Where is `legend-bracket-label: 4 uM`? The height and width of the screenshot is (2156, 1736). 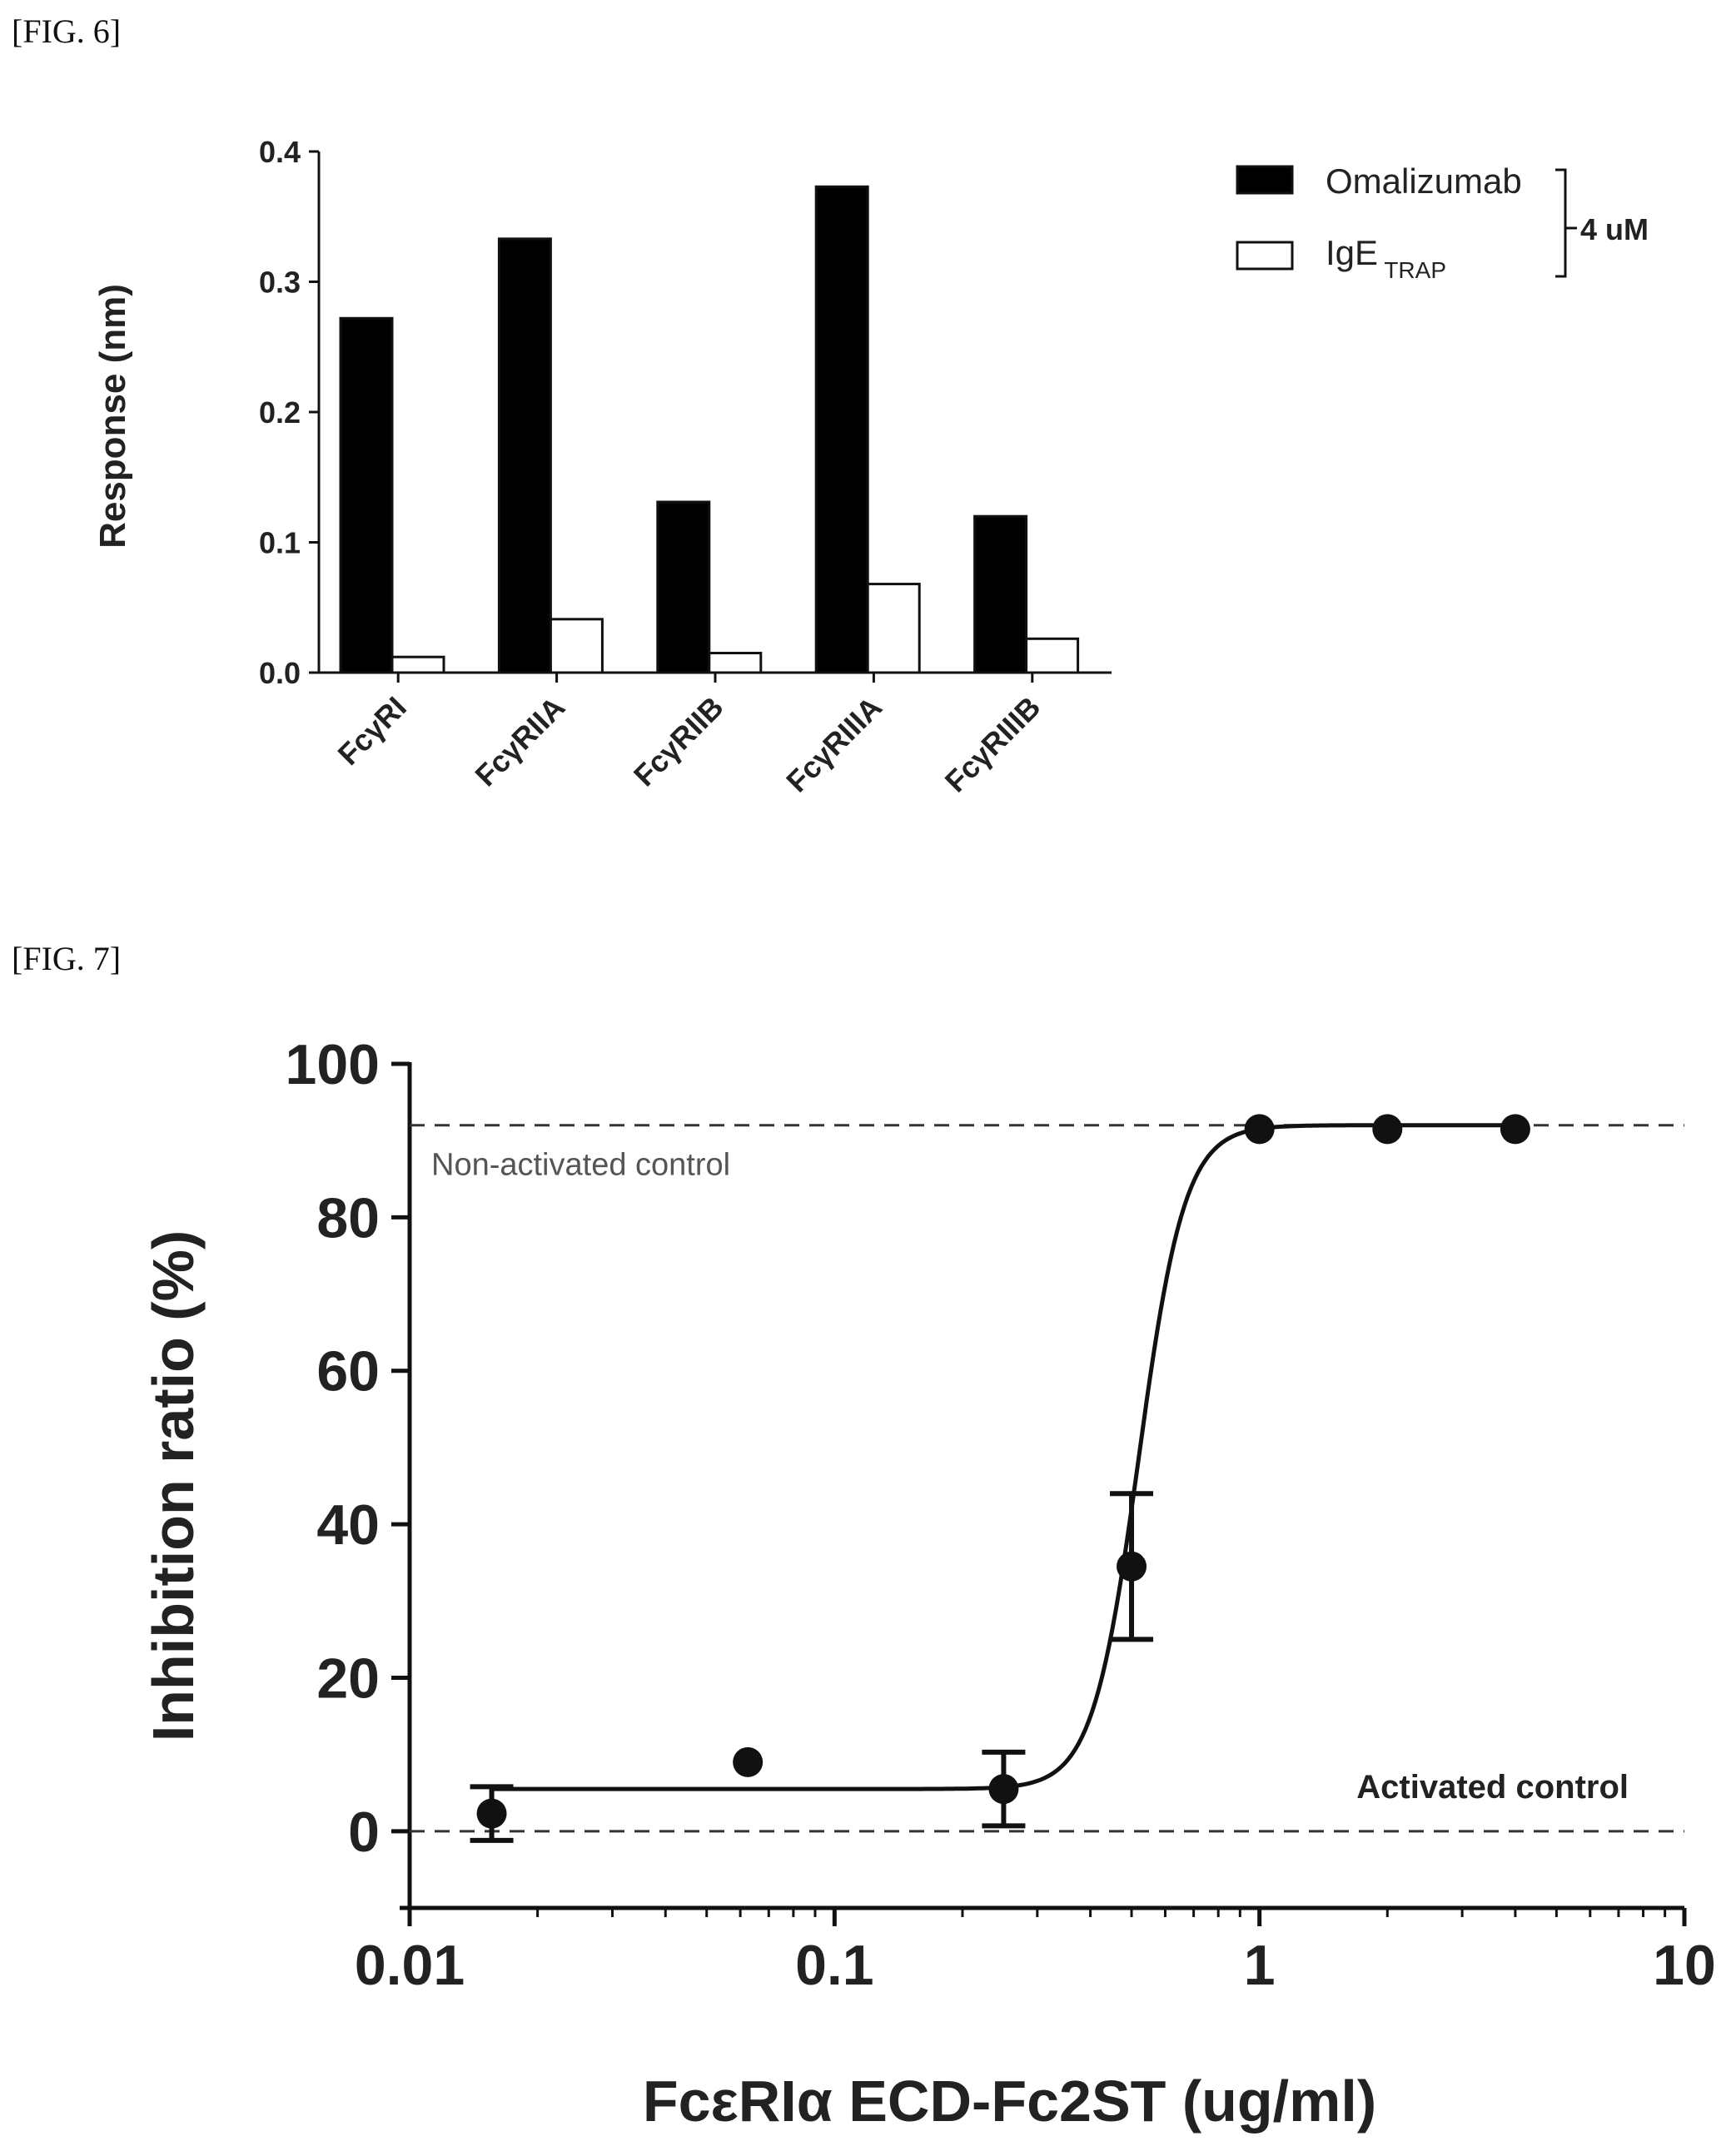 legend-bracket-label: 4 uM is located at coordinates (1614, 229).